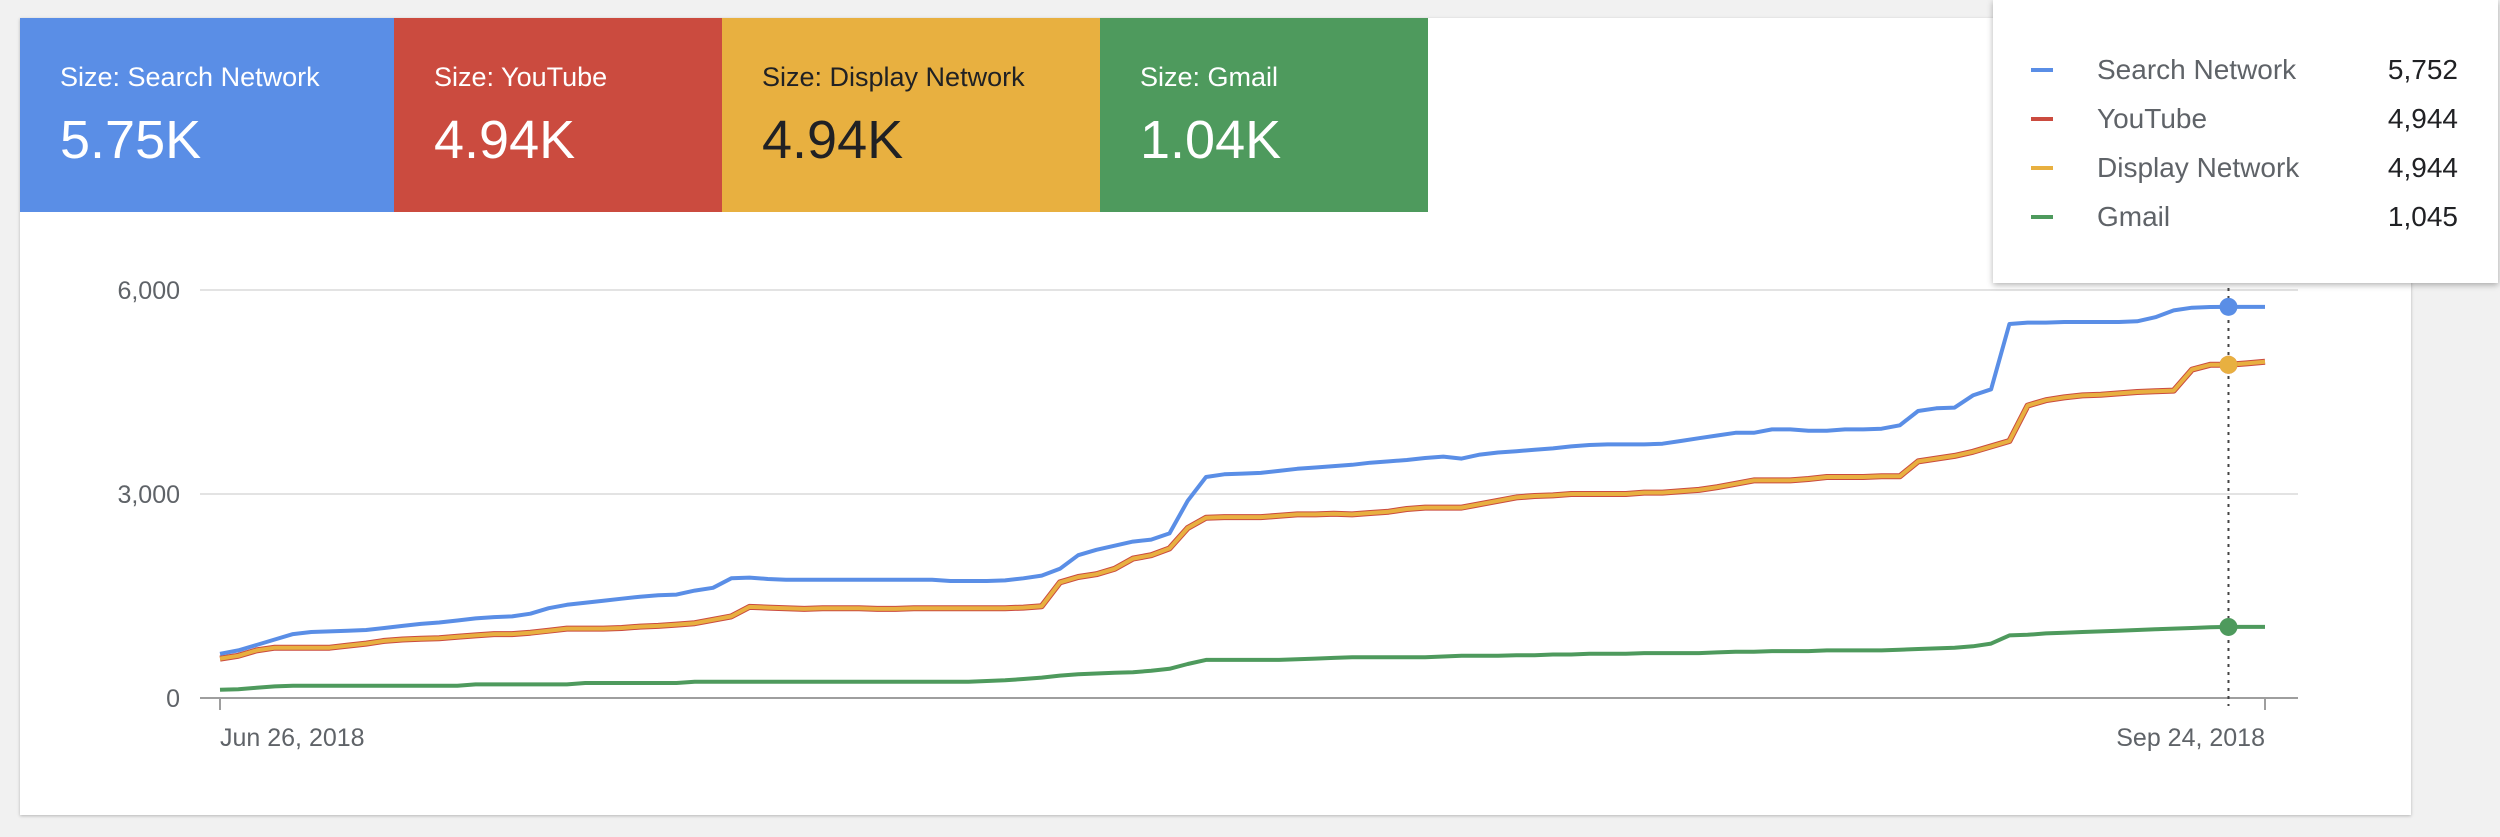 The height and width of the screenshot is (837, 2500). I want to click on scorecard-youtube: Size: YouTube 4.94K, so click(558, 115).